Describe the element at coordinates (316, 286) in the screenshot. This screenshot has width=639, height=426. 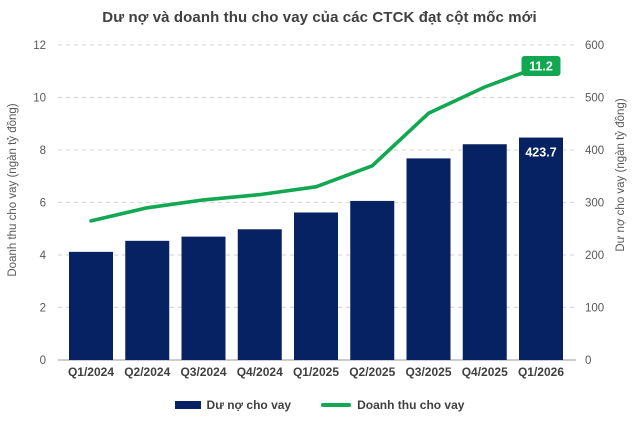
I see `bar-Q1/2025` at that location.